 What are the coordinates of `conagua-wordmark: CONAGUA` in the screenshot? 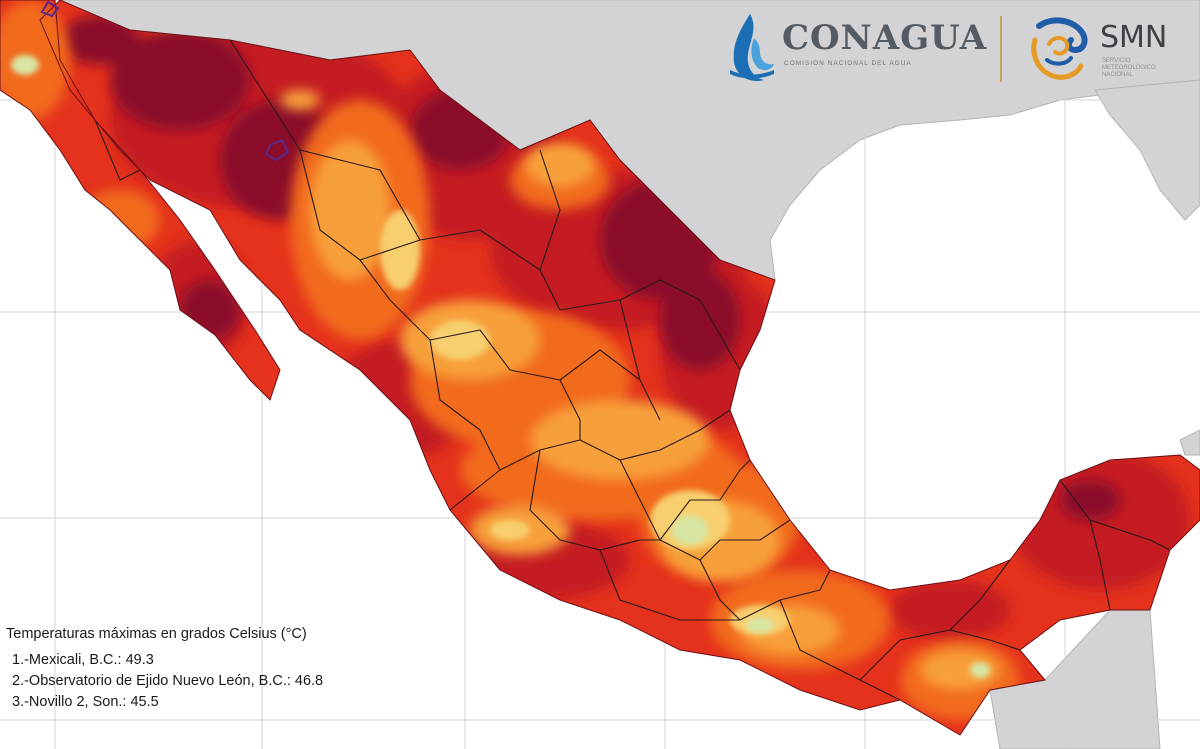 It's located at (885, 38).